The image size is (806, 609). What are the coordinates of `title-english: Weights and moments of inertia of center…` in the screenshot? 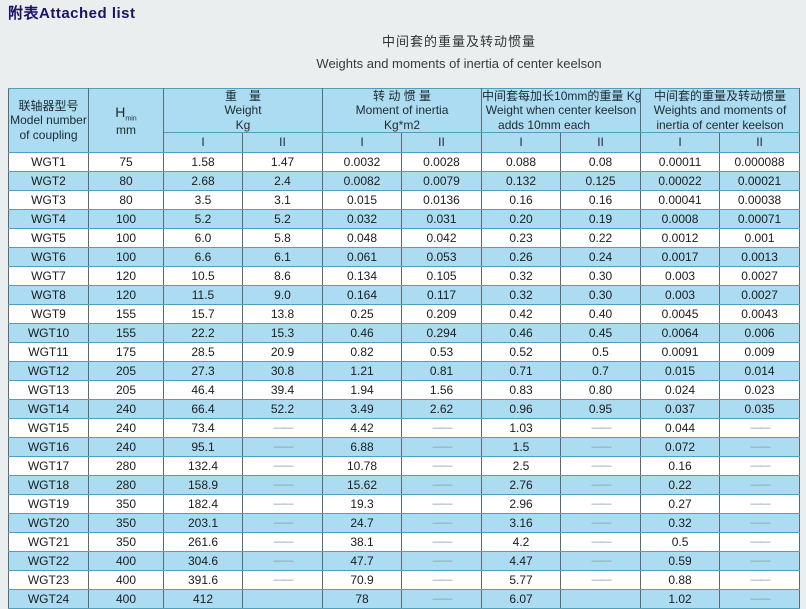 It's located at (459, 63).